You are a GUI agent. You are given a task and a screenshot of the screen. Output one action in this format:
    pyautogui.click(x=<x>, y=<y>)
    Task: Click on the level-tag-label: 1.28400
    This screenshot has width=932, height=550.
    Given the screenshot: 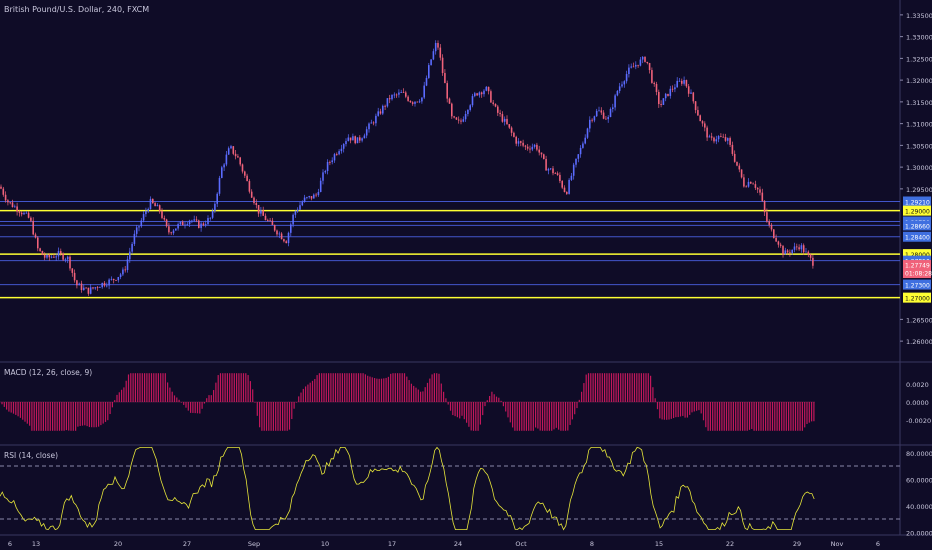 What is the action you would take?
    pyautogui.click(x=917, y=238)
    